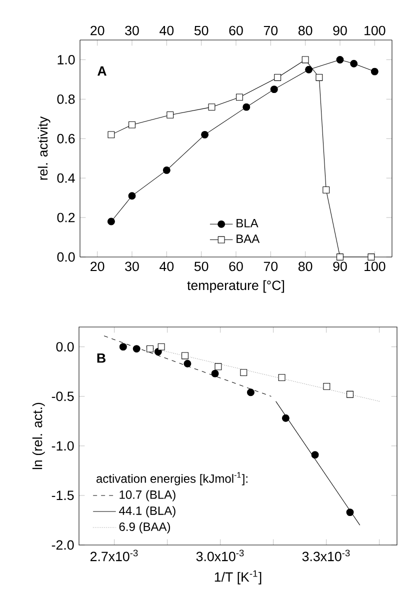  Describe the element at coordinates (63, 446) in the screenshot. I see `y-tick-label: -1.0` at that location.